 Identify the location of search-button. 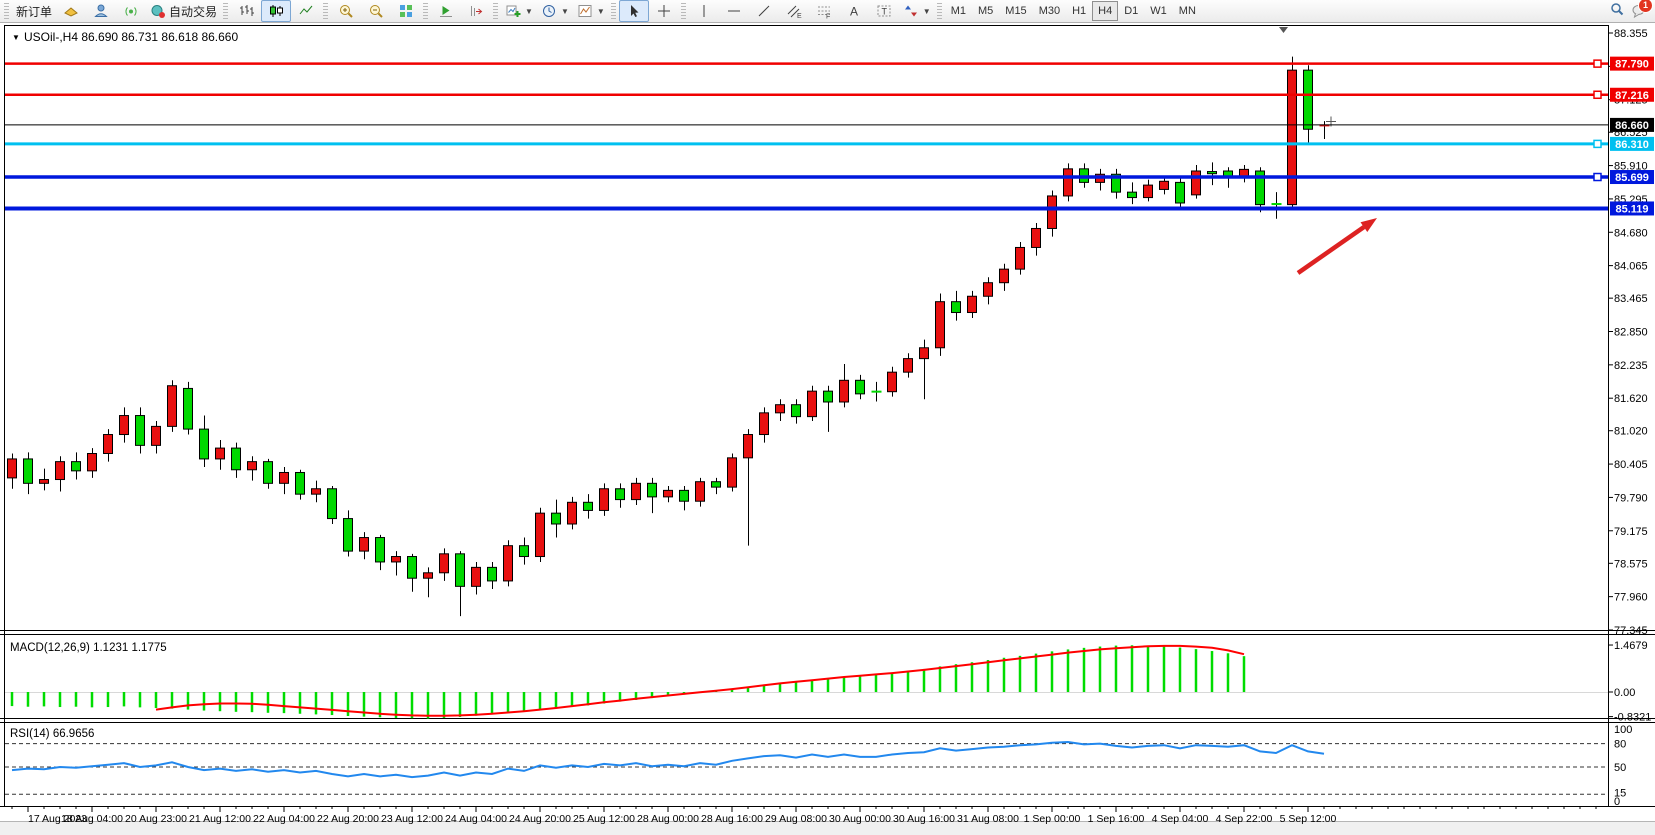
(1617, 11).